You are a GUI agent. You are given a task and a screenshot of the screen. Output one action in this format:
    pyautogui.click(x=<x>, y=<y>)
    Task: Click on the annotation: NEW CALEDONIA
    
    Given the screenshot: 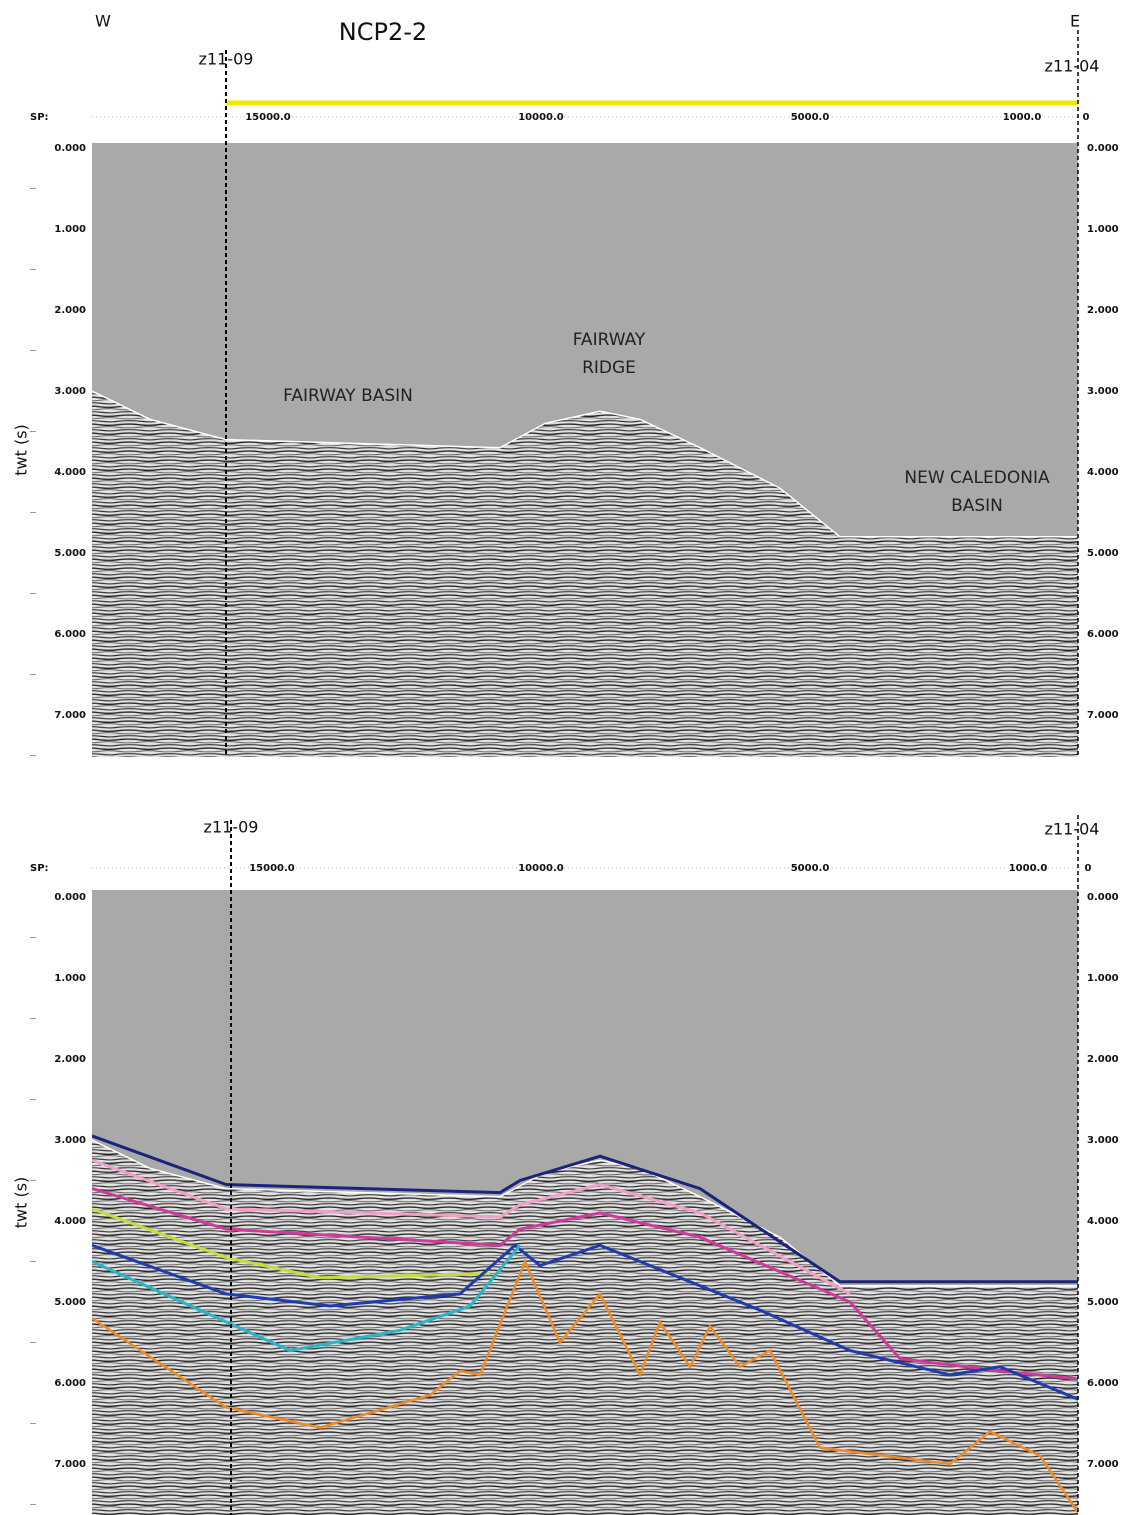 What is the action you would take?
    pyautogui.click(x=977, y=478)
    